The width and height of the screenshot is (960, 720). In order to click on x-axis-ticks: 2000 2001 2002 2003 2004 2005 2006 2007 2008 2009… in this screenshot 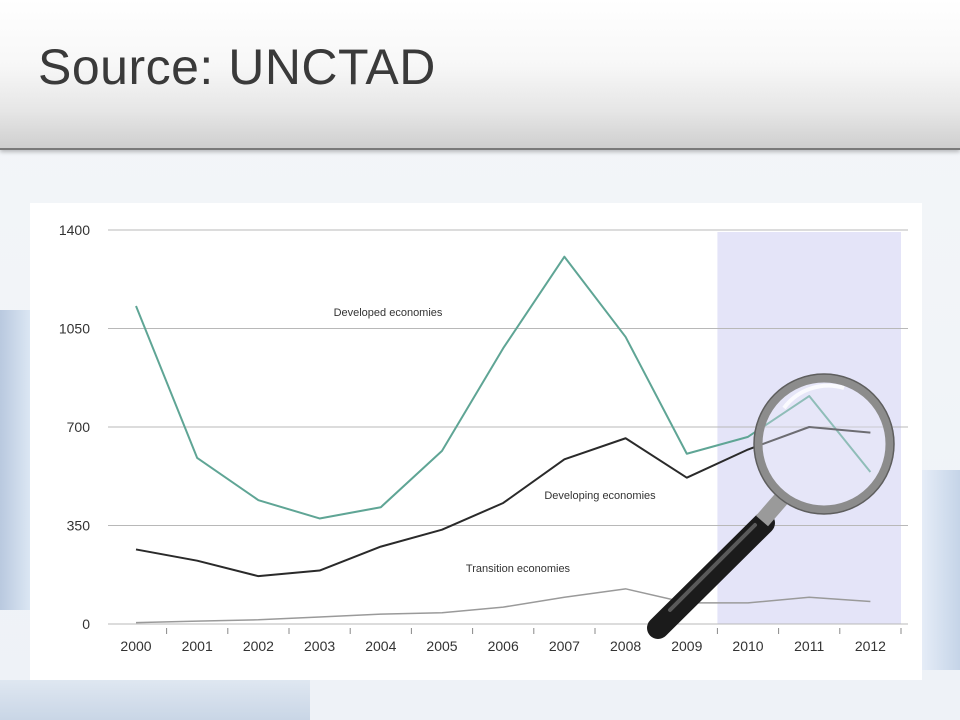, I will do `click(511, 641)`.